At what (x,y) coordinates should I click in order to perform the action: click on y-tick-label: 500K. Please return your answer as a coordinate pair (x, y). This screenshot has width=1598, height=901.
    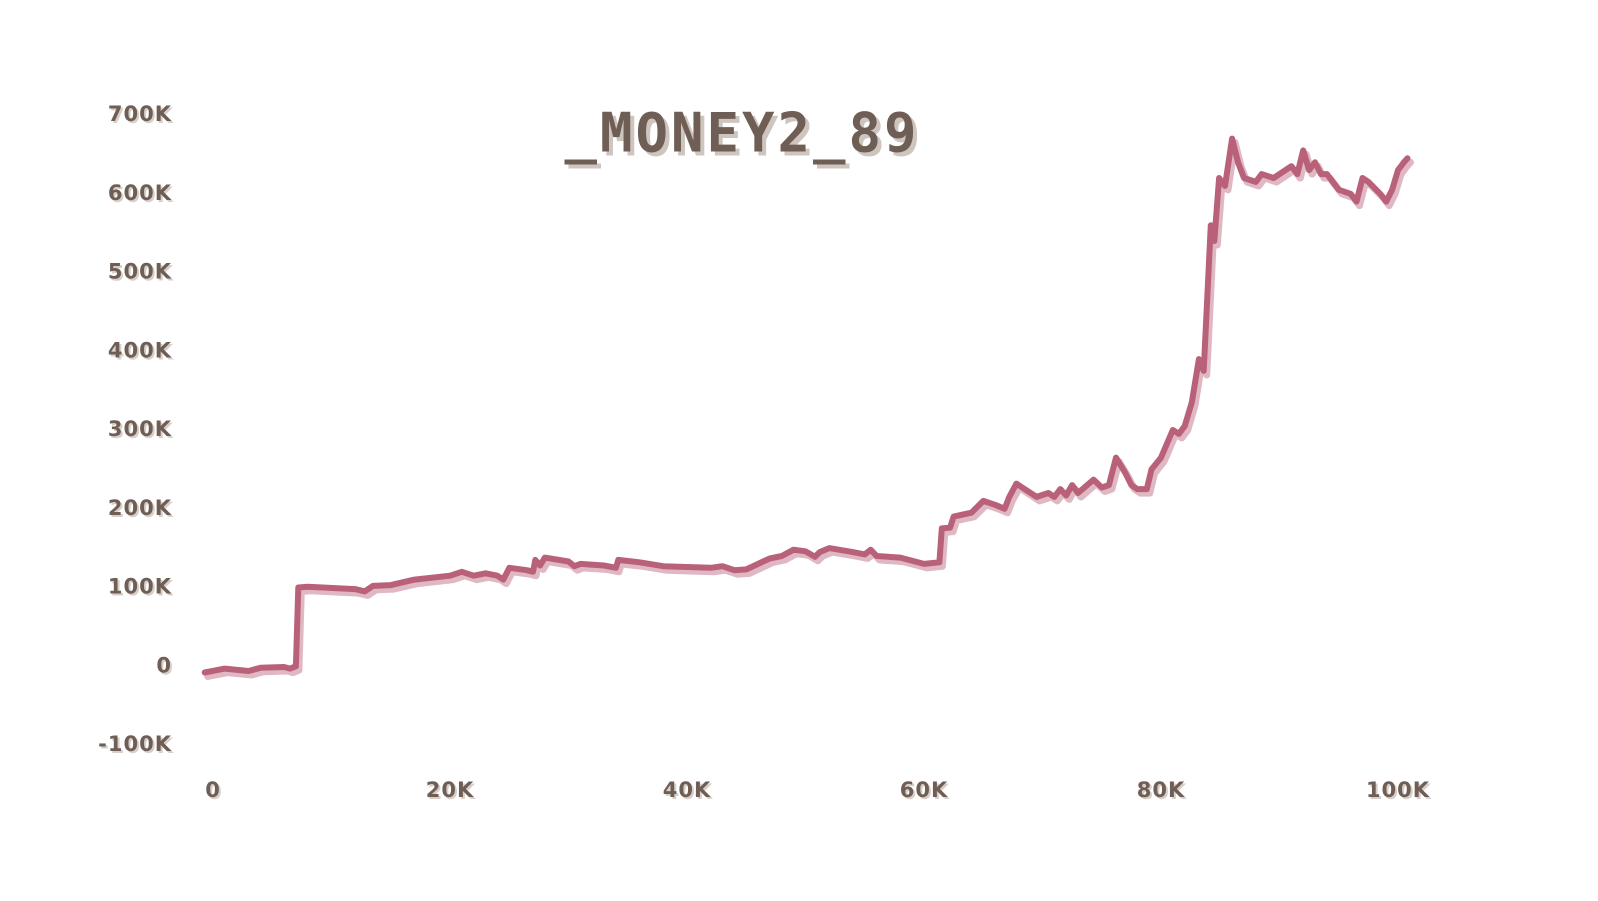
    Looking at the image, I should click on (140, 272).